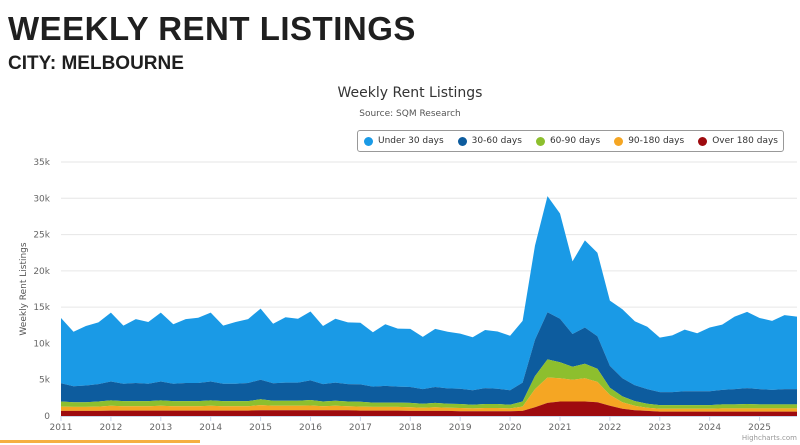 Image resolution: width=800 pixels, height=445 pixels. I want to click on legend-item-30-60-days: 30-60 days, so click(489, 141).